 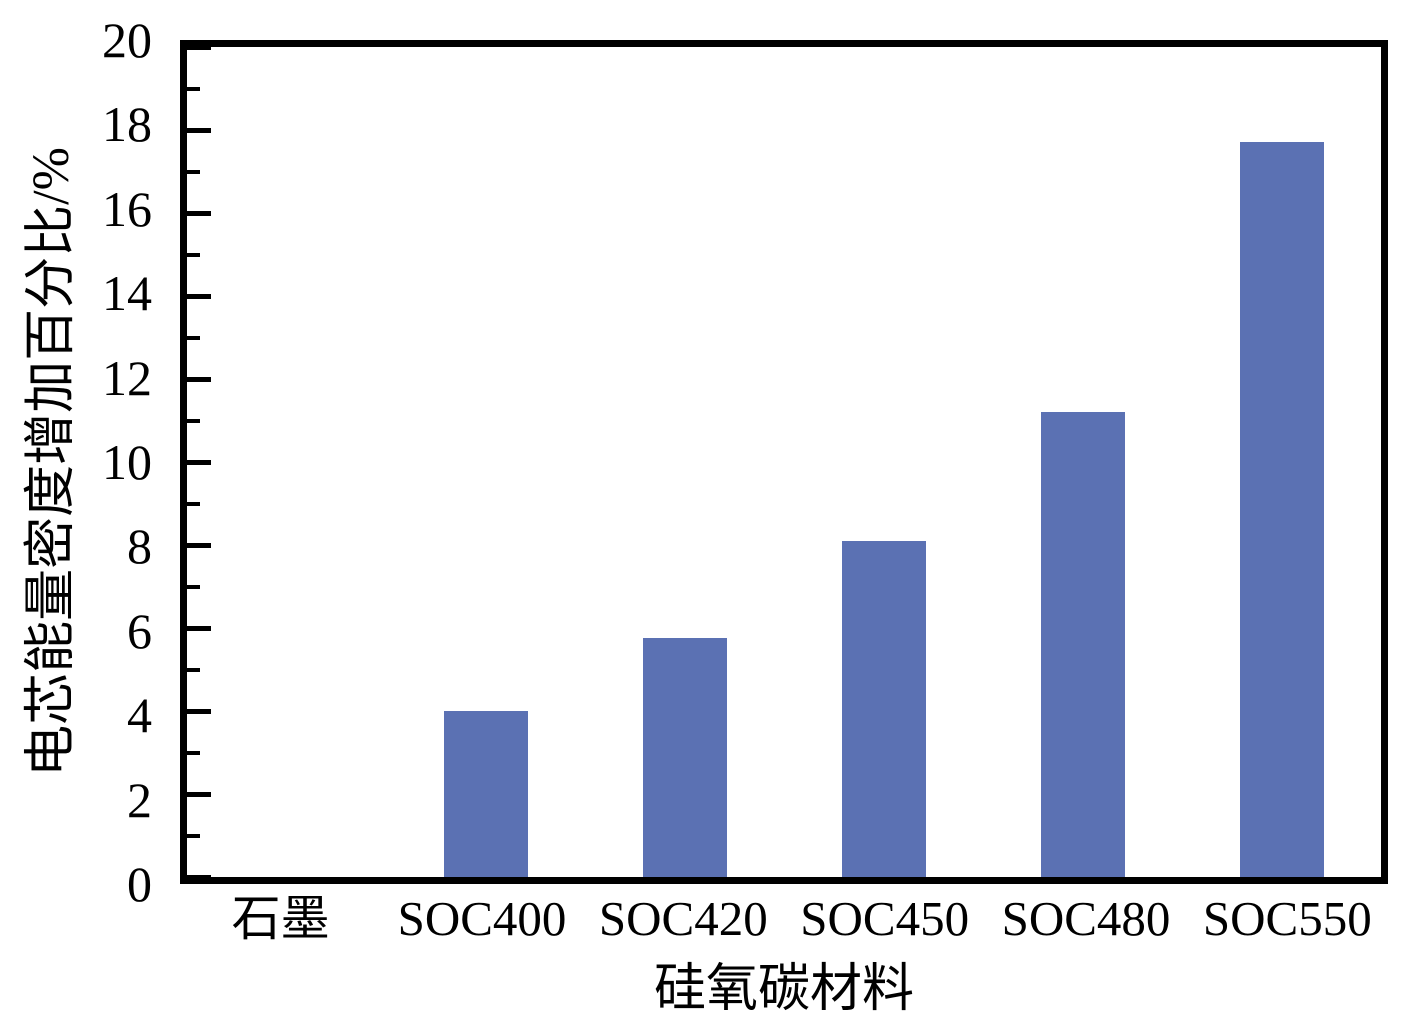 What do you see at coordinates (127, 40) in the screenshot?
I see `y-tick-label: 20` at bounding box center [127, 40].